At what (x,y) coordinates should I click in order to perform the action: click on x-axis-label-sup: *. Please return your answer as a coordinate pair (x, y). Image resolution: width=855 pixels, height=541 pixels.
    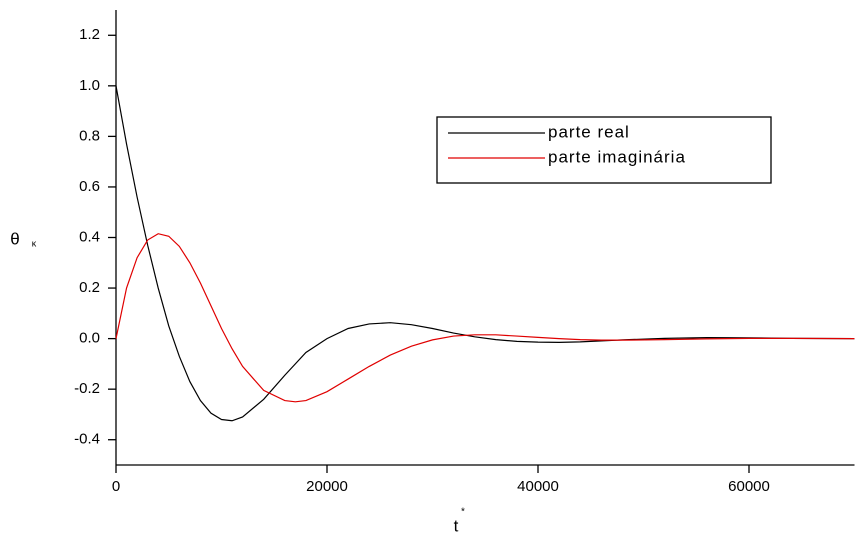
    Looking at the image, I should click on (463, 512).